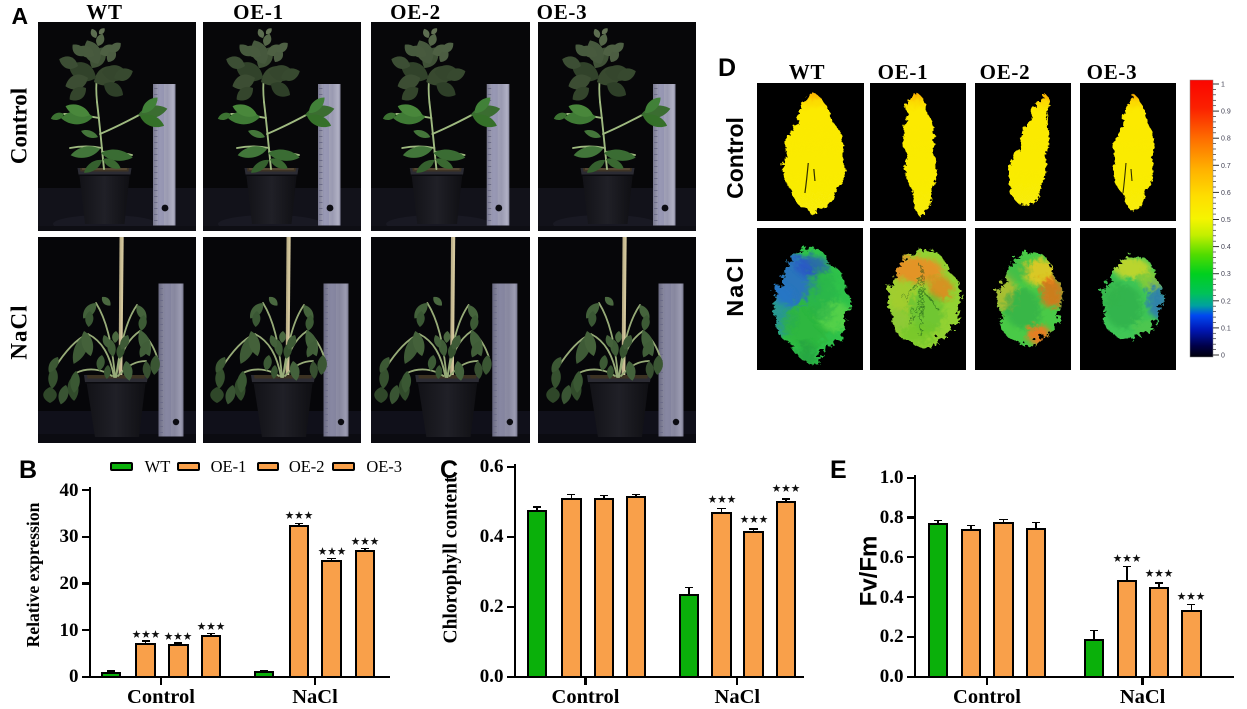 The width and height of the screenshot is (1247, 709). Describe the element at coordinates (1226, 139) in the screenshot. I see `svg-text: 0.8` at that location.